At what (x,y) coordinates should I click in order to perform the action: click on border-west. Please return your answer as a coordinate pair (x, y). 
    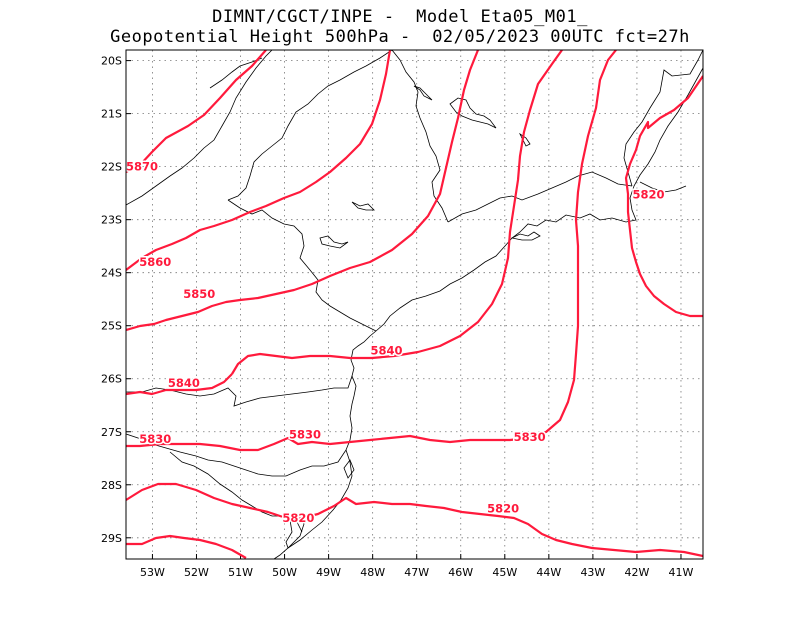
    Looking at the image, I should click on (236, 492).